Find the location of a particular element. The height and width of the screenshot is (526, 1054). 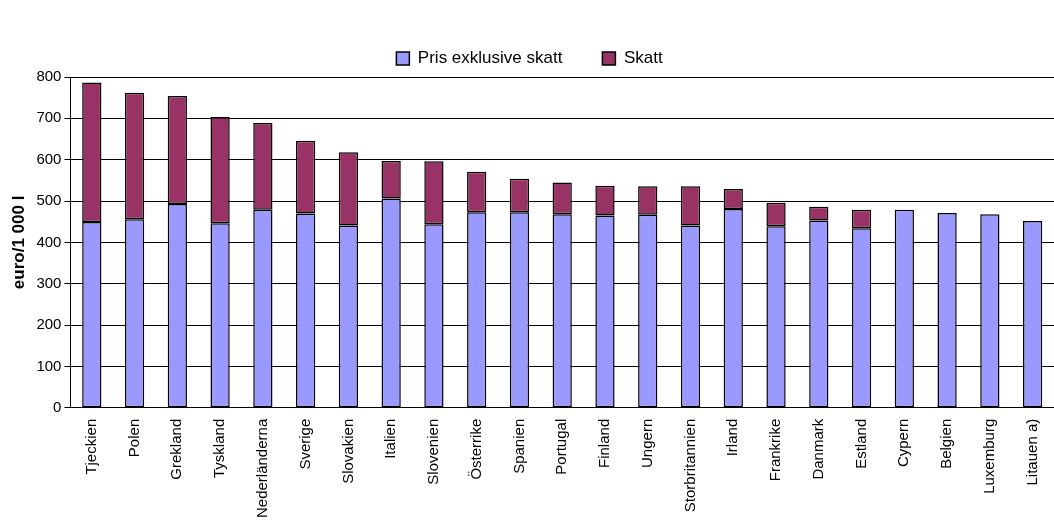

x-tick-label: Cypern is located at coordinates (903, 443).